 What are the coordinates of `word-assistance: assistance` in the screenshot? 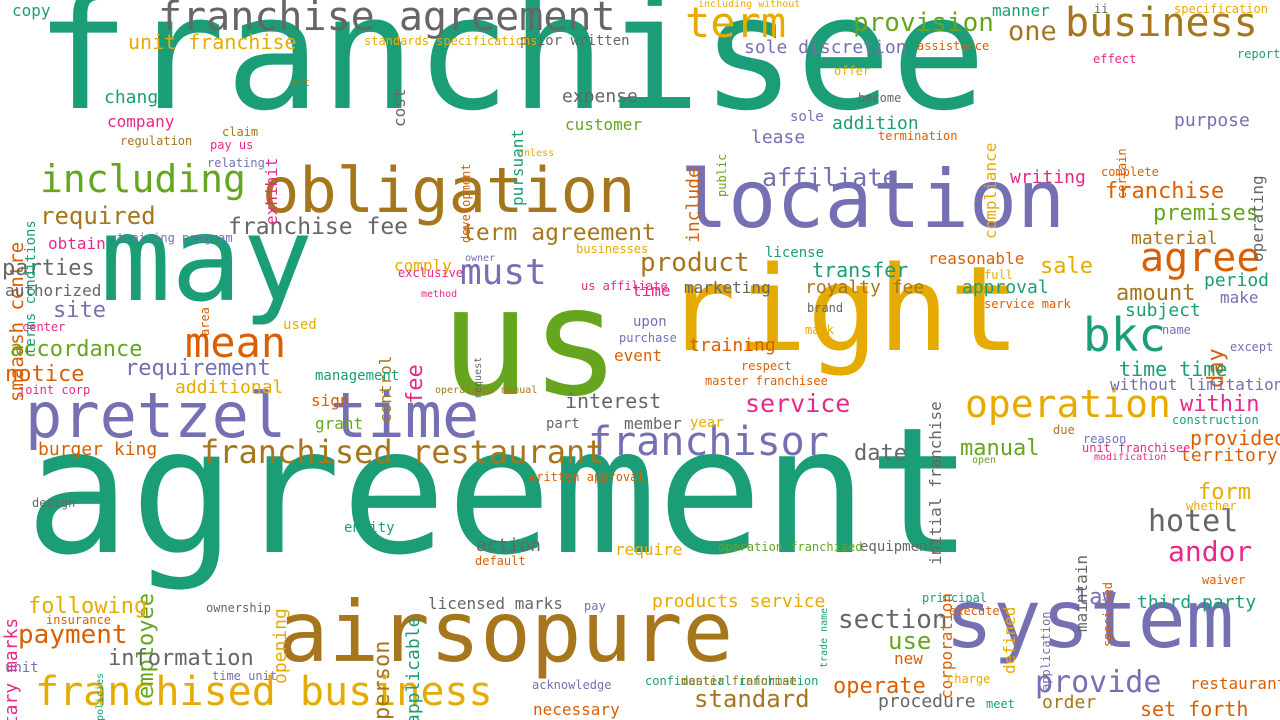 It's located at (953, 46).